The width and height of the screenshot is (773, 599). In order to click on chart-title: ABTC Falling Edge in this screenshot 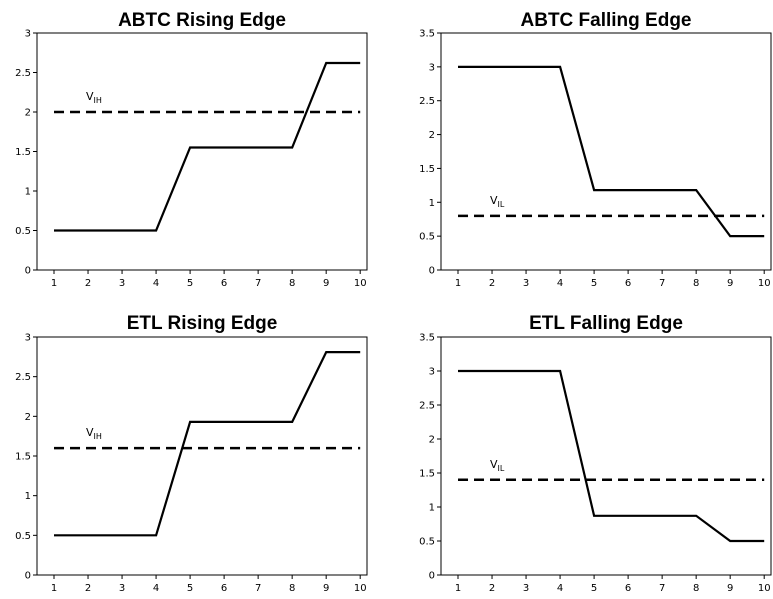, I will do `click(606, 20)`.